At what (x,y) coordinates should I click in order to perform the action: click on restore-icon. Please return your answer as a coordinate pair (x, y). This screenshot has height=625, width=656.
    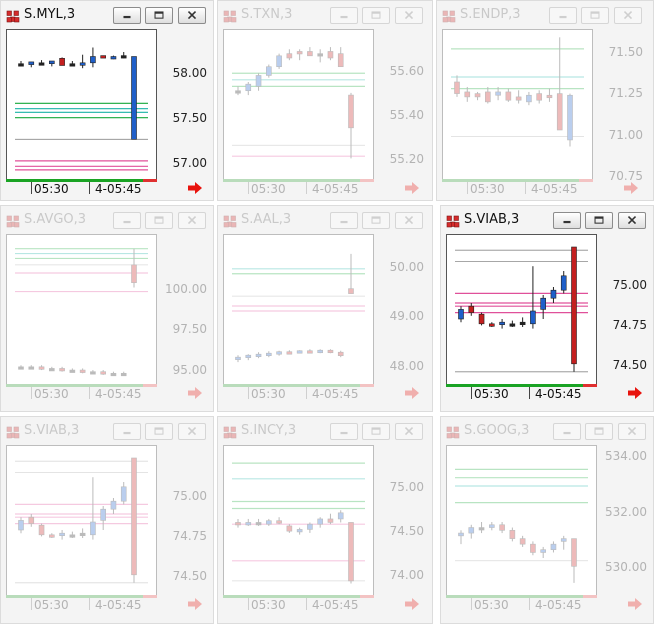
    Looking at the image, I should click on (599, 431).